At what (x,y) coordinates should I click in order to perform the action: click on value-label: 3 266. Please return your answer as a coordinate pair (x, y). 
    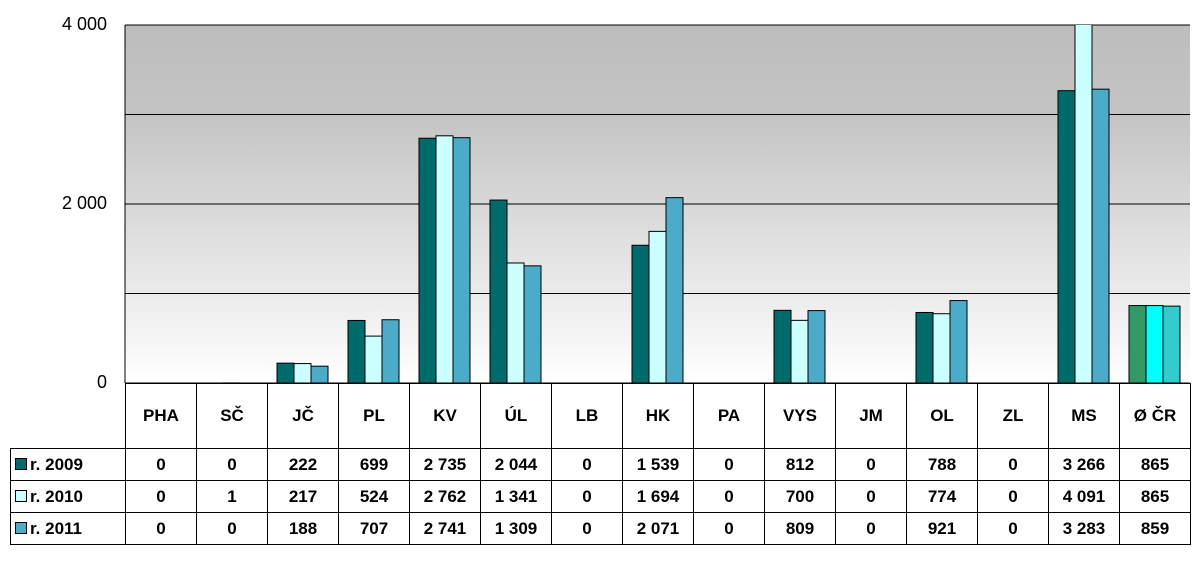
    Looking at the image, I should click on (1084, 464).